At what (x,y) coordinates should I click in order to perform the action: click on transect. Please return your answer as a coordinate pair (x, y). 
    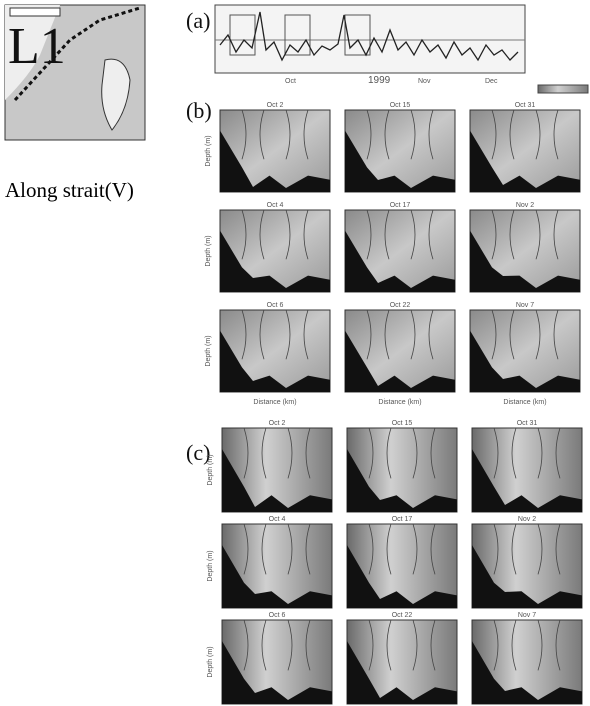
    Looking at the image, I should click on (77, 54).